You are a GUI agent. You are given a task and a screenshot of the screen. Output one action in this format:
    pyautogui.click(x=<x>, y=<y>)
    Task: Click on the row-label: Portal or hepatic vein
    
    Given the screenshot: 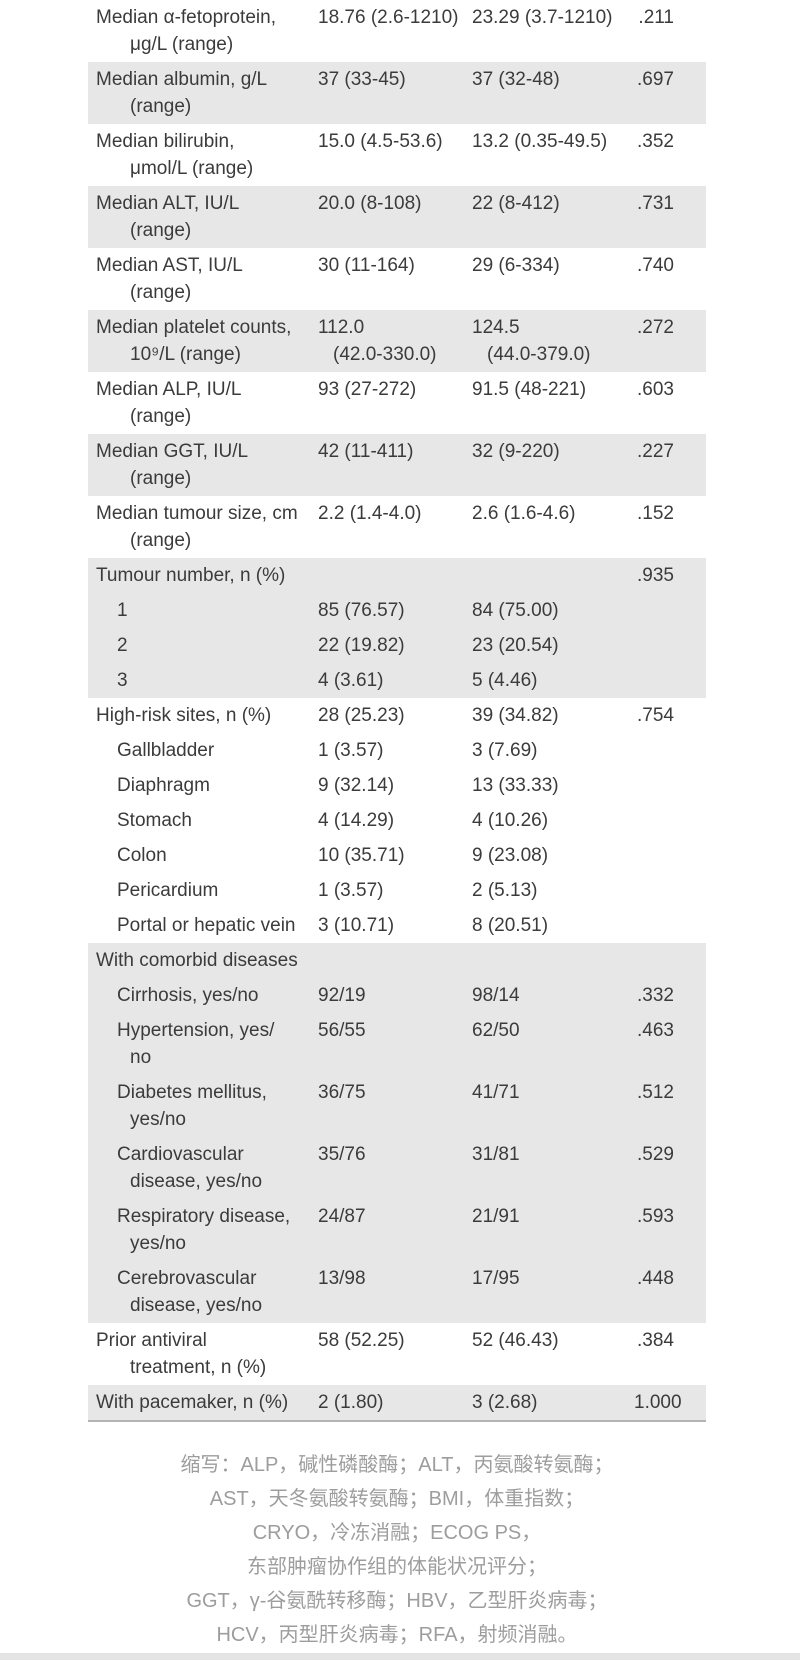 What is the action you would take?
    pyautogui.click(x=206, y=925)
    